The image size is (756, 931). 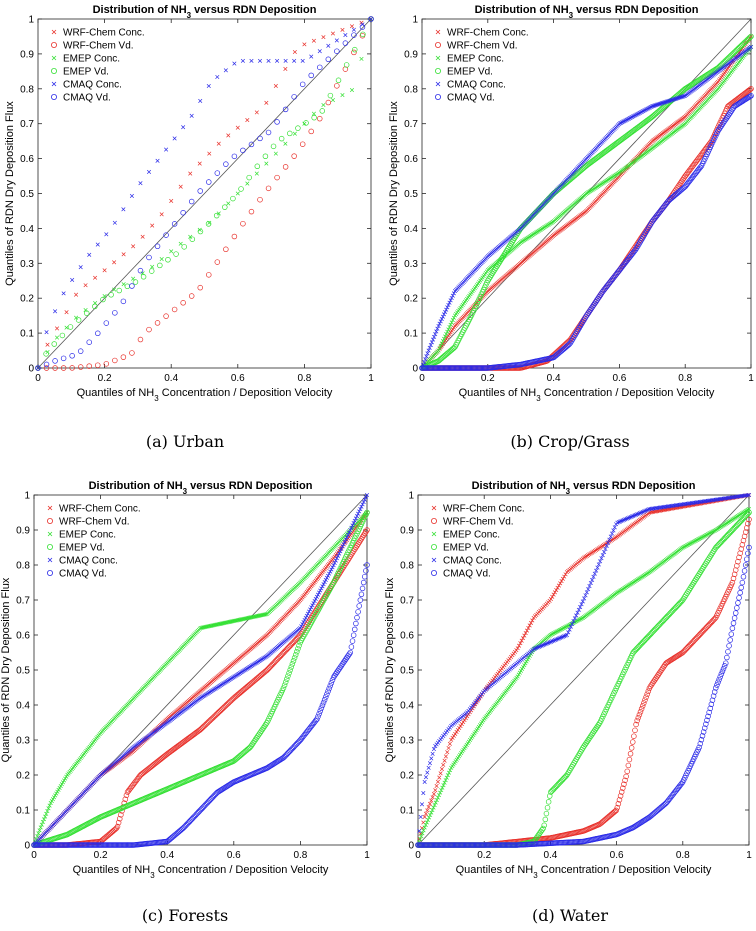 What do you see at coordinates (104, 33) in the screenshot?
I see `legend-label: WRF-Chem Conc.` at bounding box center [104, 33].